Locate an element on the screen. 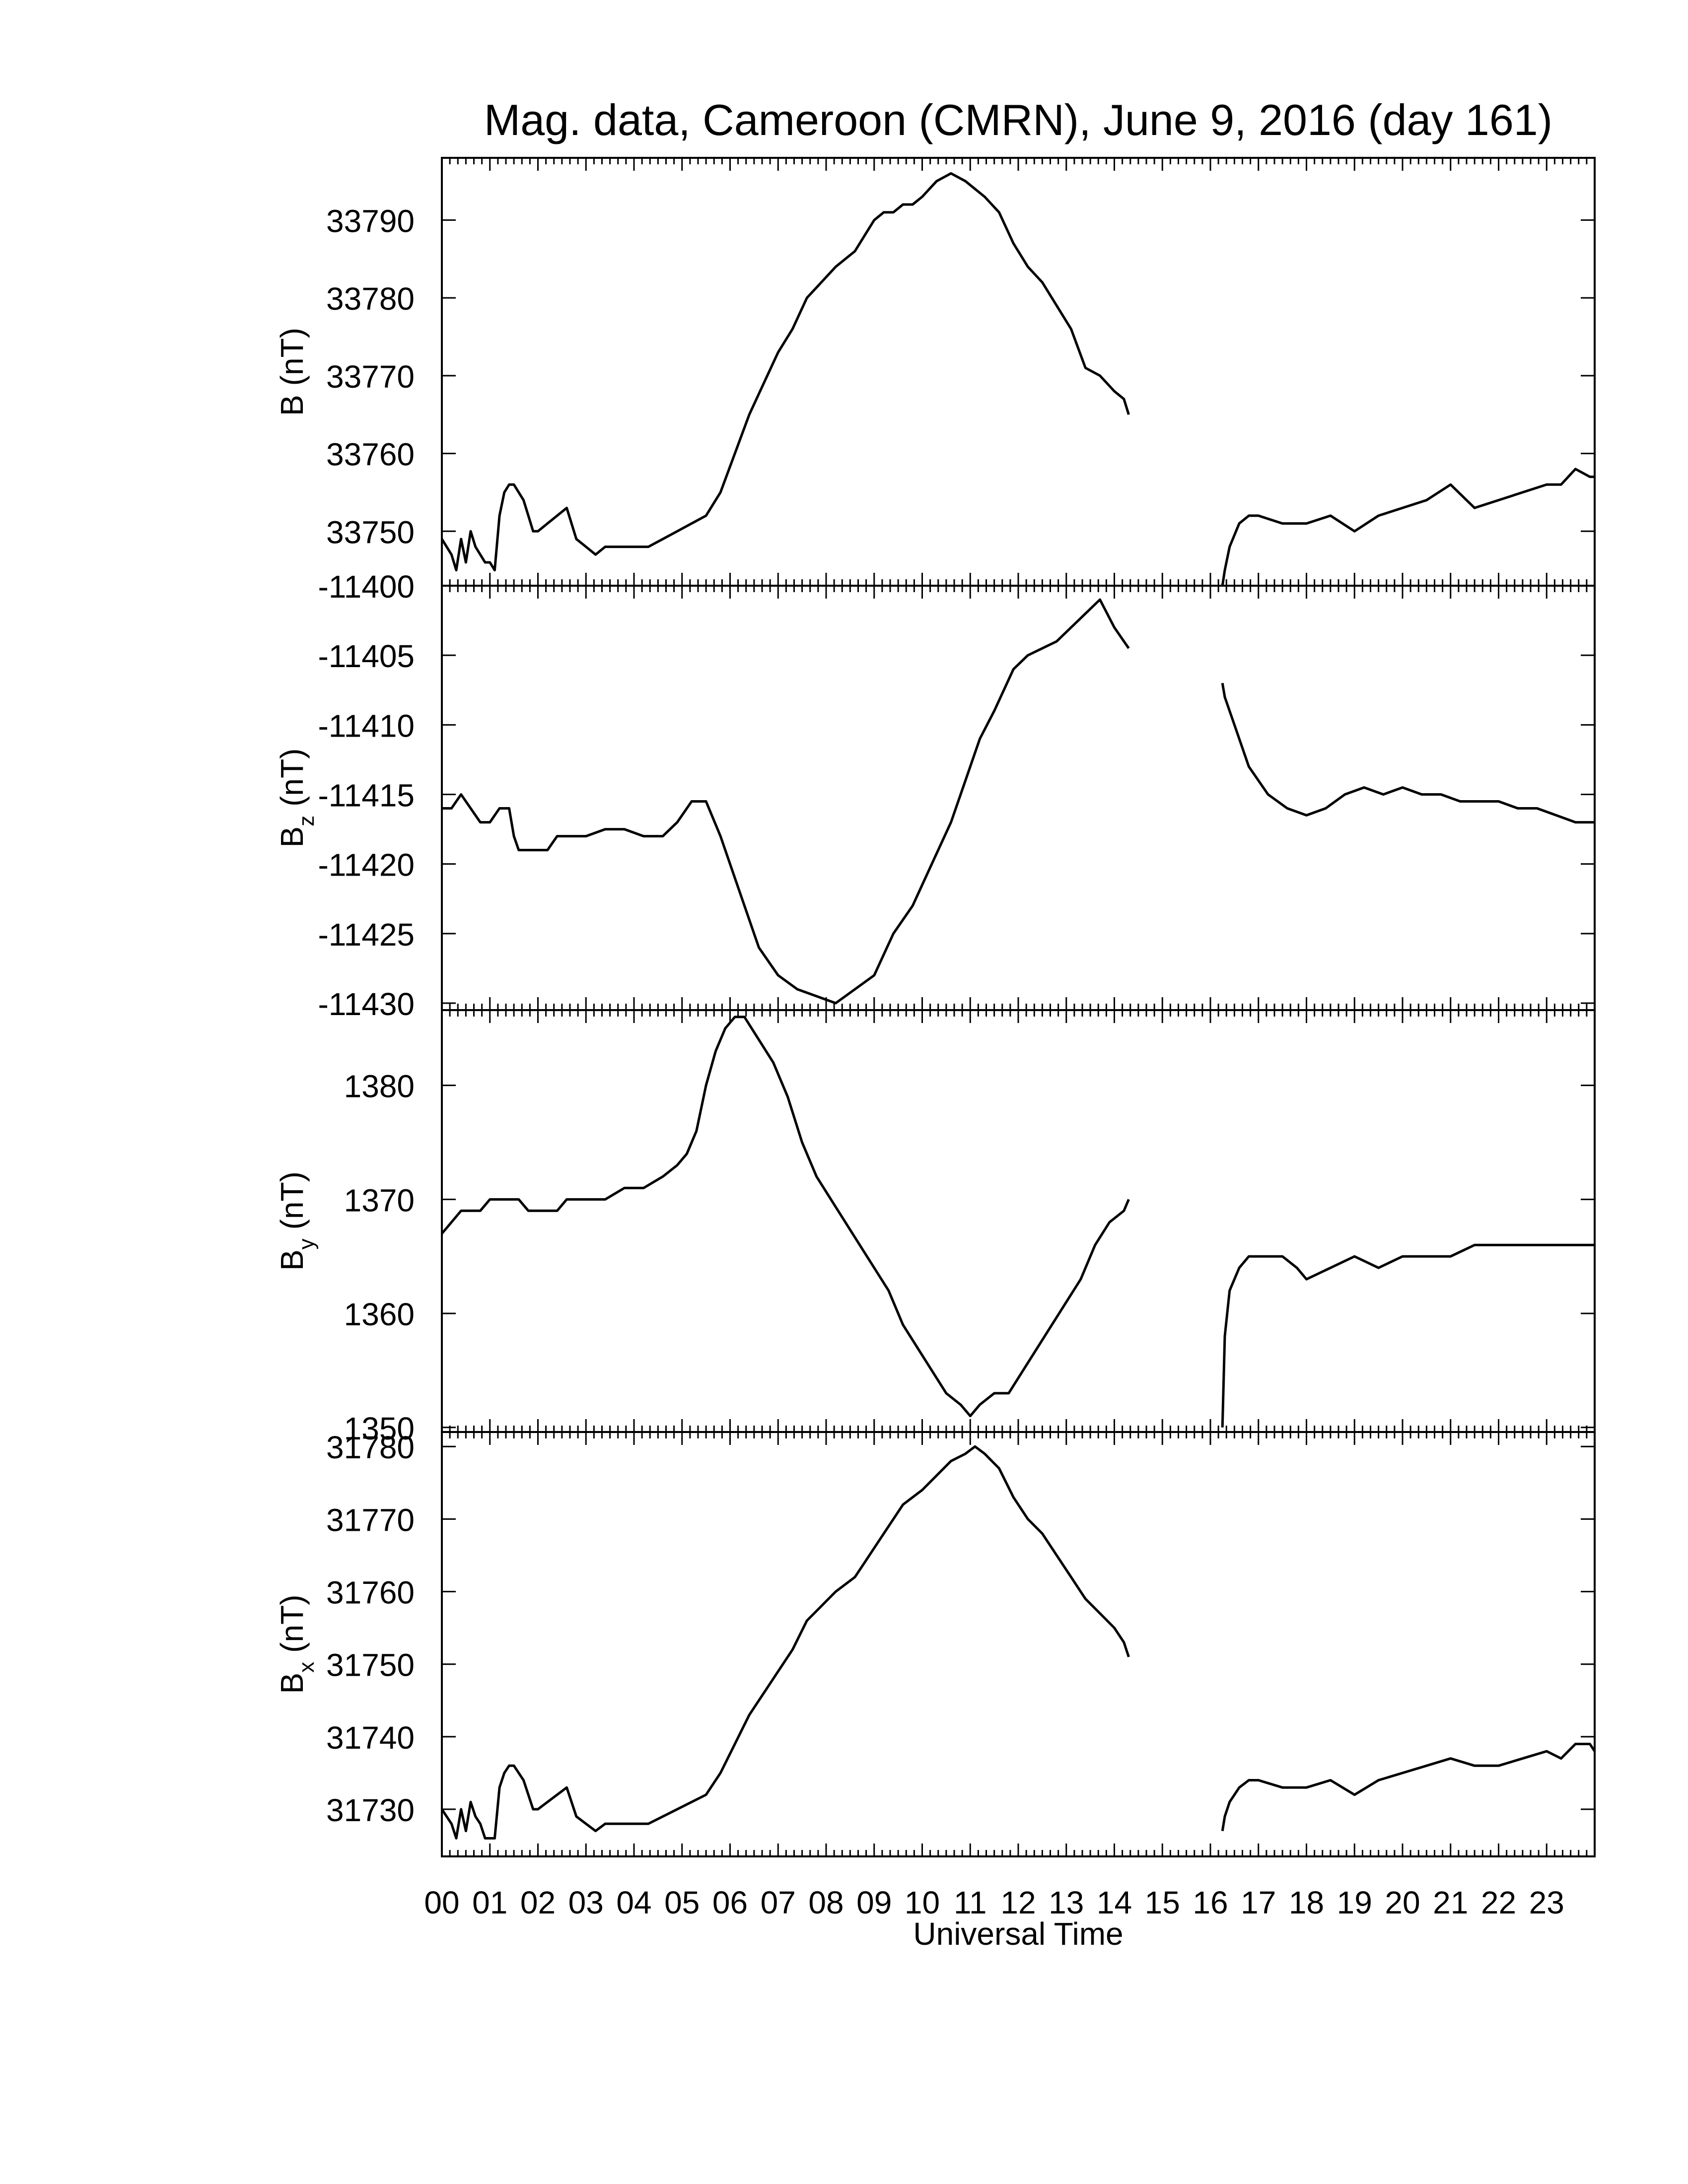  y-axis-label-bz: Bz (nT) is located at coordinates (296, 798).